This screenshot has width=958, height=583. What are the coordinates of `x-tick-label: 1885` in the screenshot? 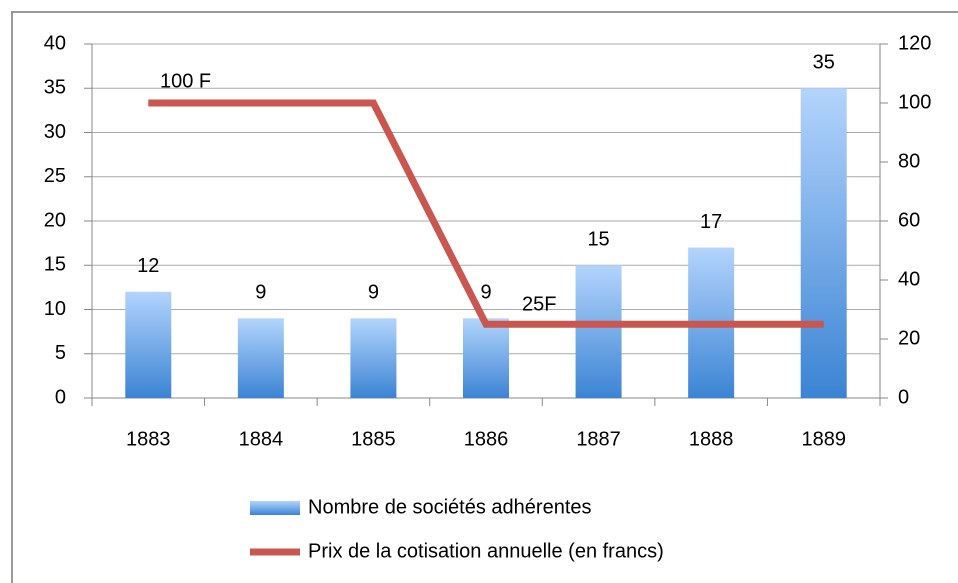 It's located at (373, 439).